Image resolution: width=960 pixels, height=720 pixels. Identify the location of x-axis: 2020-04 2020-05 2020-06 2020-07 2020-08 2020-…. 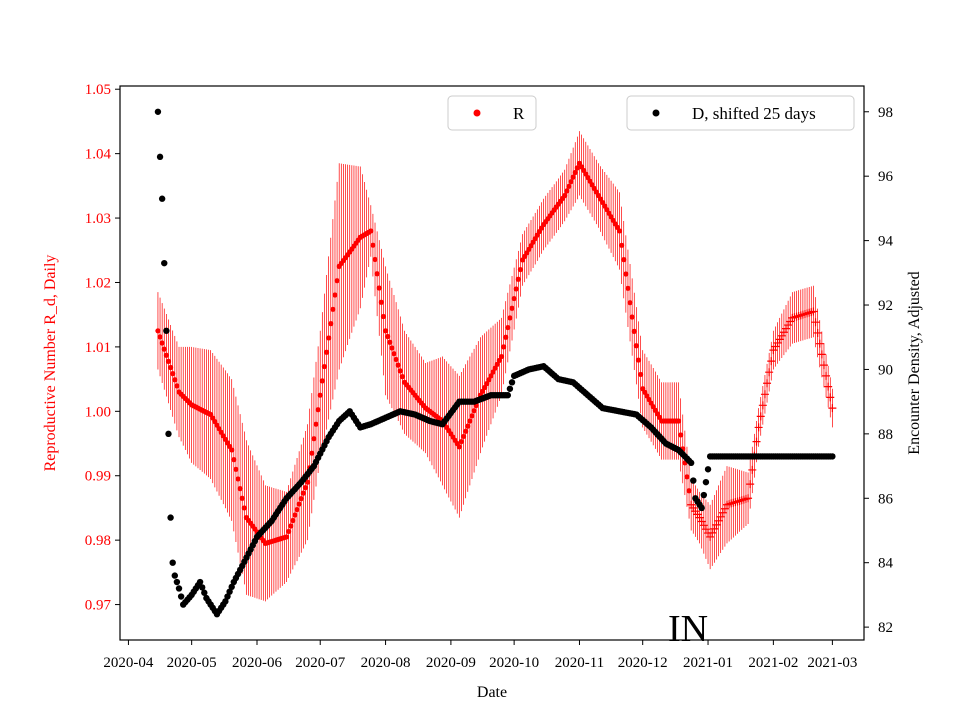
(480, 655).